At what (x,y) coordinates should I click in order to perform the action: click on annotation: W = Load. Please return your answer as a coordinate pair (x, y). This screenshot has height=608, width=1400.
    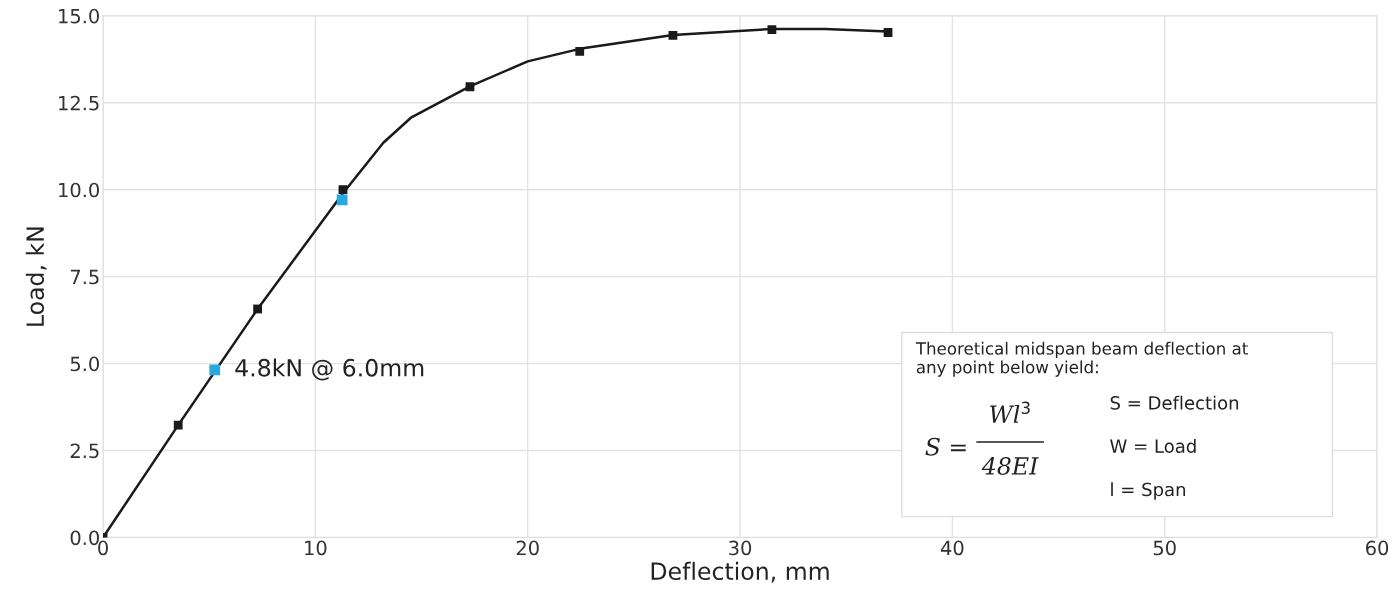
    Looking at the image, I should click on (1153, 446).